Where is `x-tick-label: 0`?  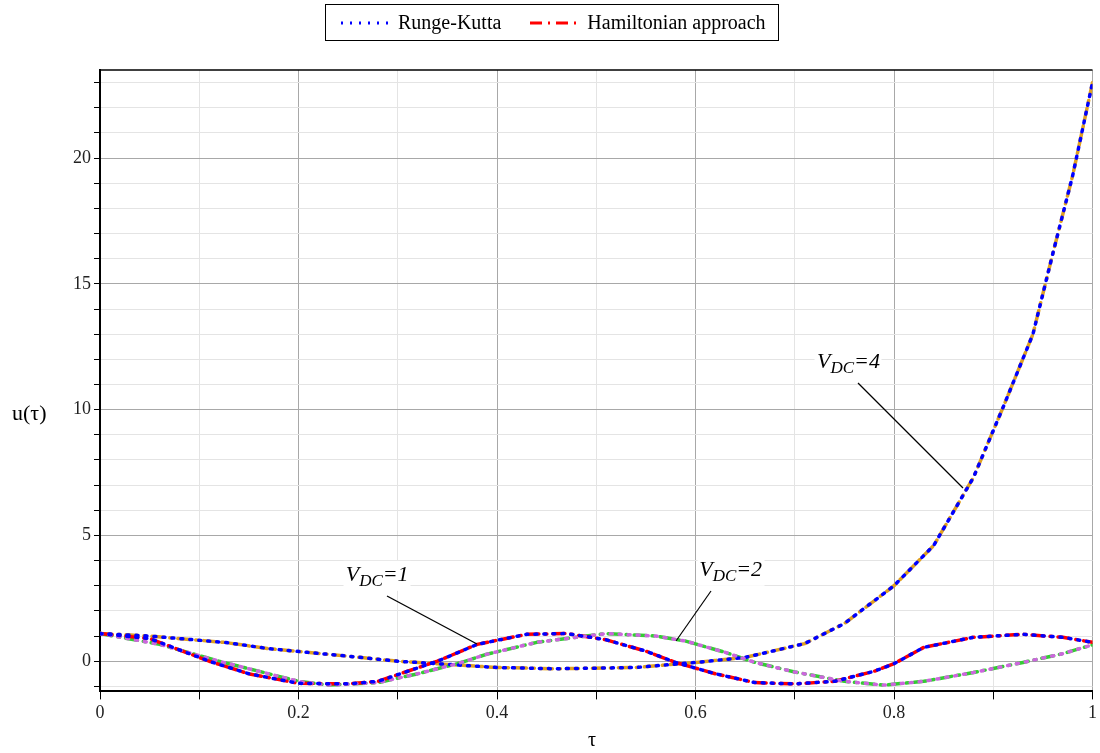
x-tick-label: 0 is located at coordinates (100, 711).